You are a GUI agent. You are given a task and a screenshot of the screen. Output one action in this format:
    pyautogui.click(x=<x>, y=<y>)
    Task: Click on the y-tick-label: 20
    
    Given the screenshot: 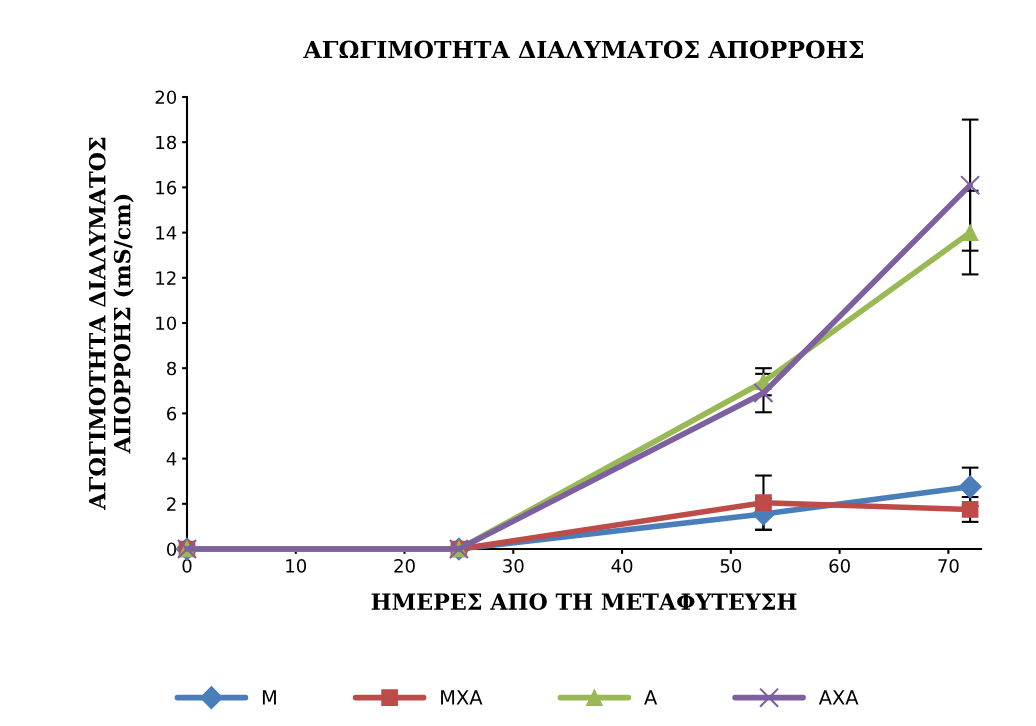 What is the action you would take?
    pyautogui.click(x=166, y=97)
    